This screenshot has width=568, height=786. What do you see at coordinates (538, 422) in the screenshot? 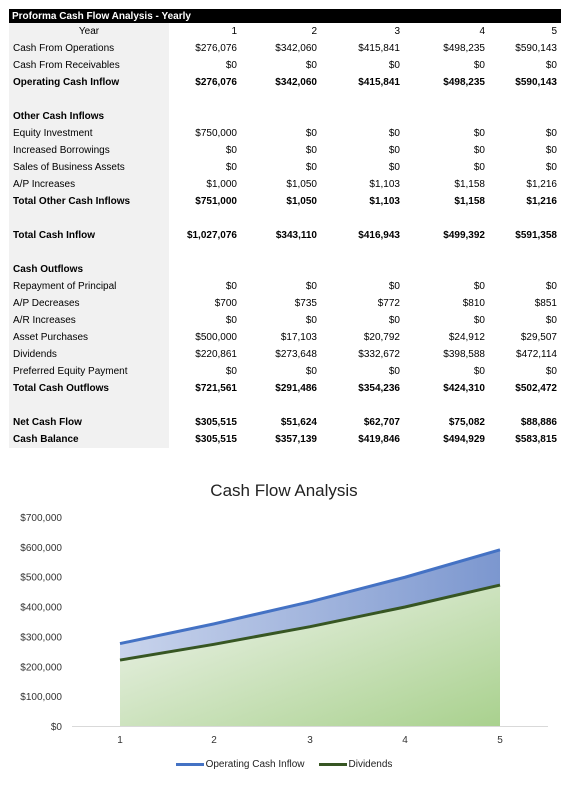
I see `table-cell: $88,886` at bounding box center [538, 422].